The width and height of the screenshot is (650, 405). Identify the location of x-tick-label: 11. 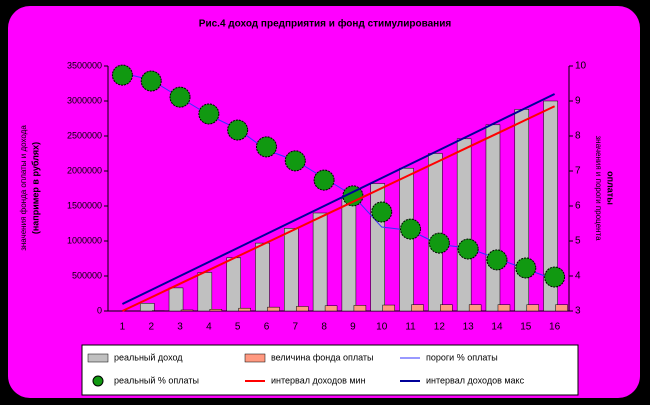
(410, 327).